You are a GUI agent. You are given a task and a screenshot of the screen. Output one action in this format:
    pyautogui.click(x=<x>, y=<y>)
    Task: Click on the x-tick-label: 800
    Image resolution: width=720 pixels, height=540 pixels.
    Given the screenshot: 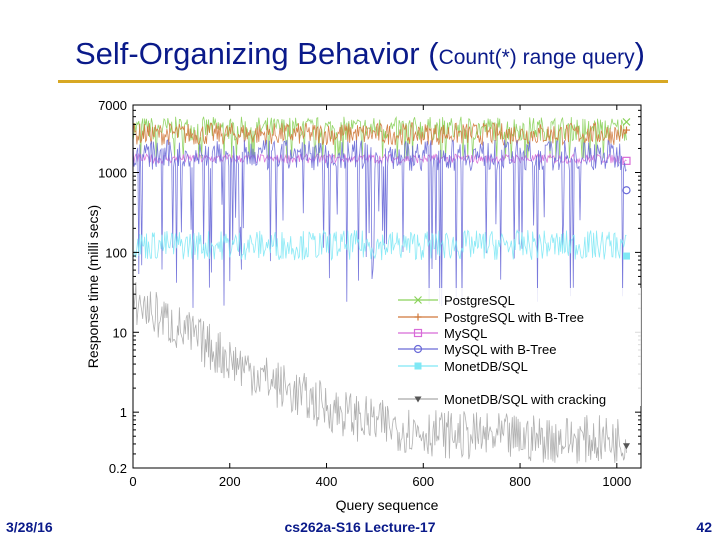 What is the action you would take?
    pyautogui.click(x=520, y=481)
    